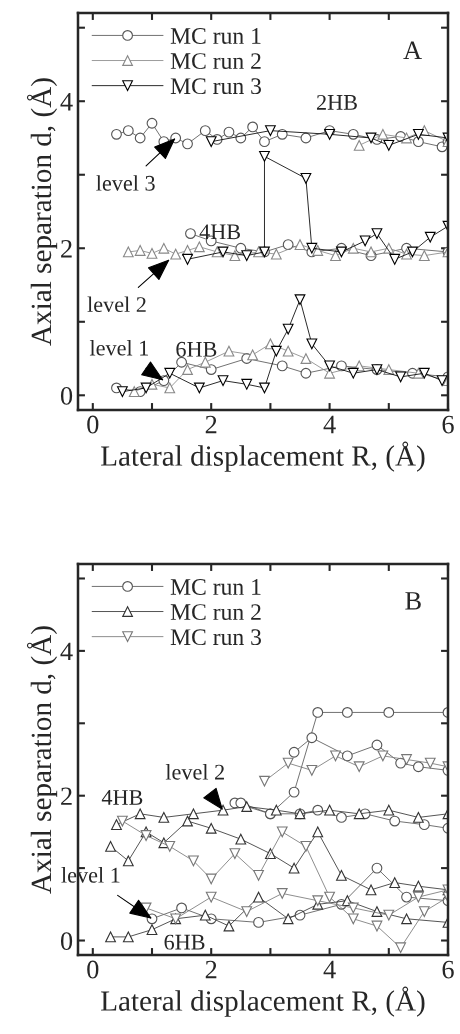 This screenshot has height=1034, width=460. What do you see at coordinates (118, 347) in the screenshot?
I see `annotation: level 1` at bounding box center [118, 347].